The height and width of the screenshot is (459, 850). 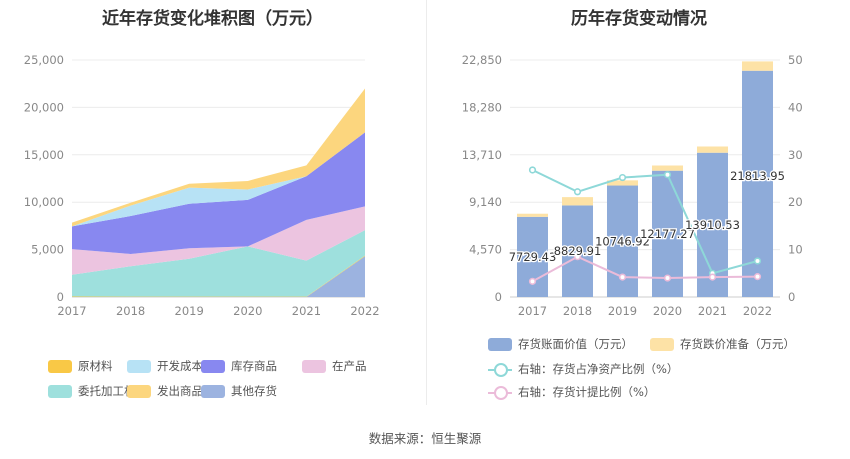 I want to click on legend-label: 库存商品, so click(x=254, y=366).